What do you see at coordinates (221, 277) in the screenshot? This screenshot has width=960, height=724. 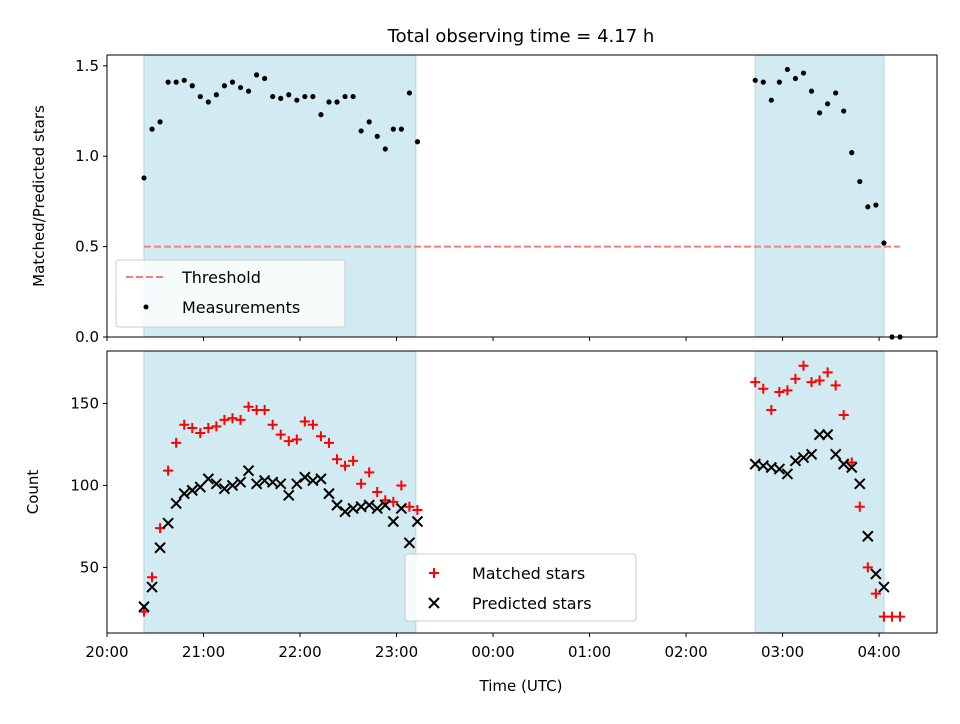 I see `legend-threshold-label: Threshold` at bounding box center [221, 277].